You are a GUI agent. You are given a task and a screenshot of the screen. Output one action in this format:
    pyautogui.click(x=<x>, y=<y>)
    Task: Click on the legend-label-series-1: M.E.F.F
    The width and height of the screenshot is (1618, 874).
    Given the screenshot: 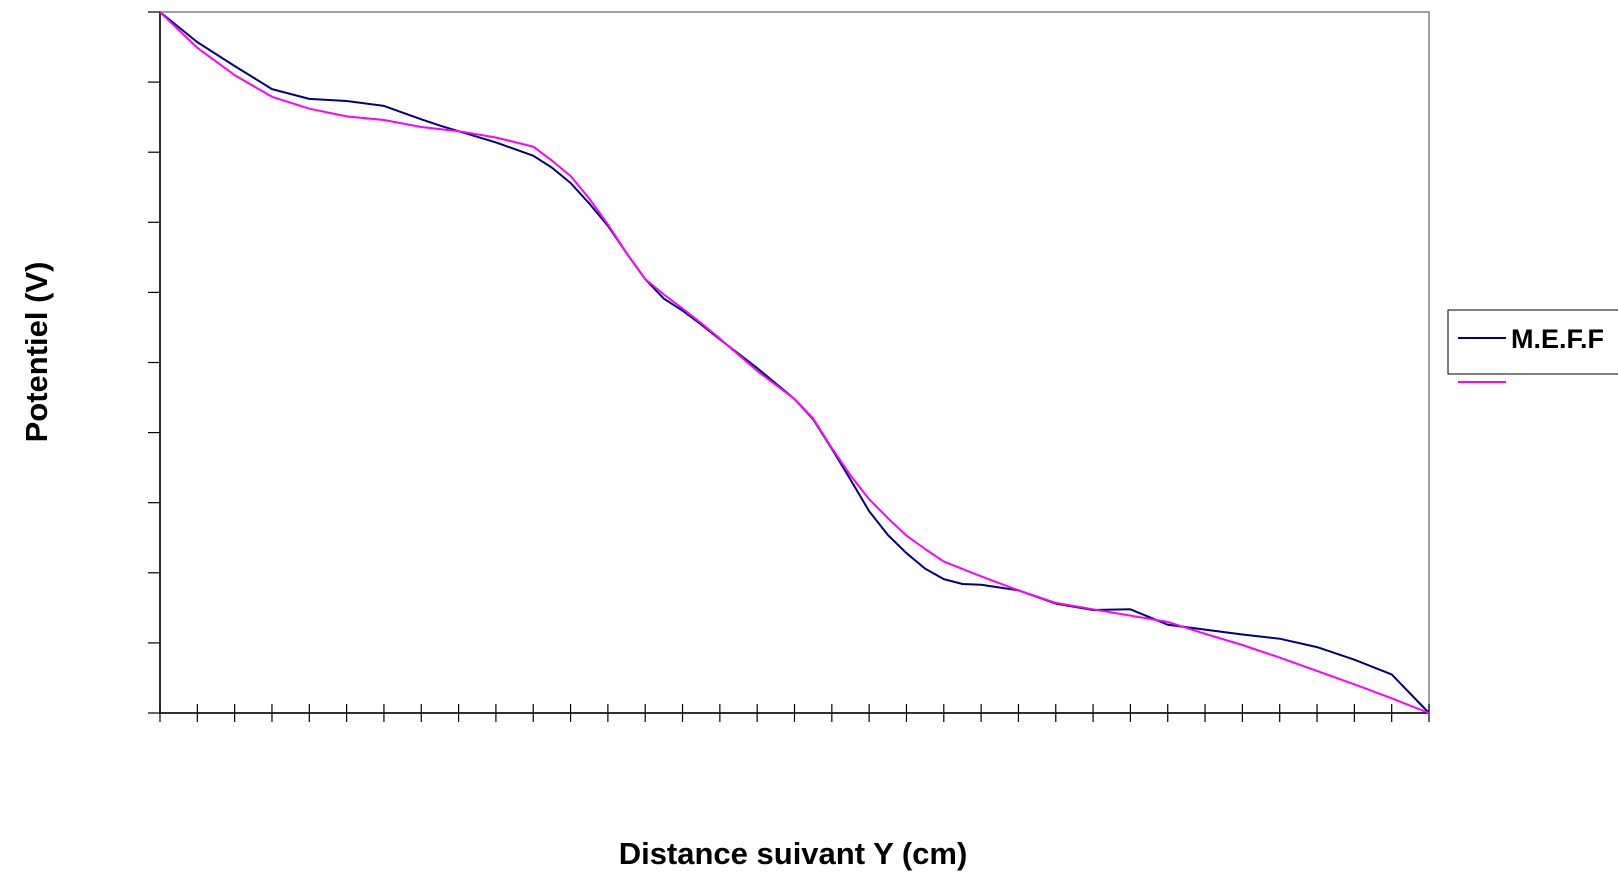 What is the action you would take?
    pyautogui.click(x=1557, y=339)
    